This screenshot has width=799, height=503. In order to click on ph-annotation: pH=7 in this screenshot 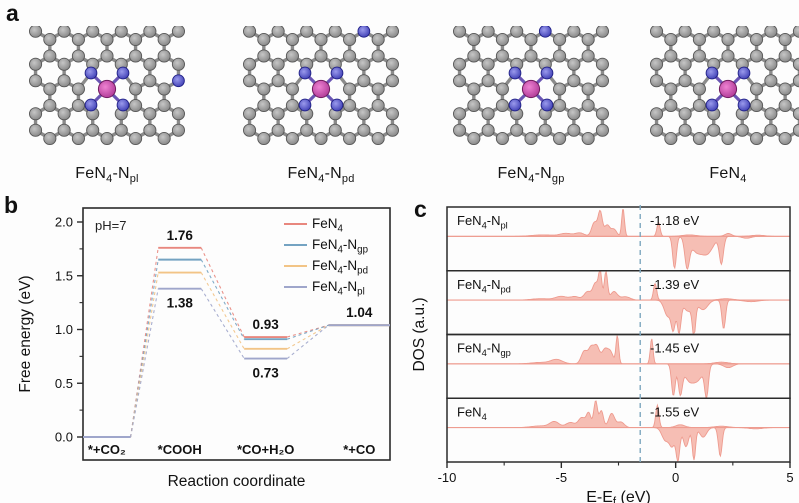, I will do `click(110, 225)`.